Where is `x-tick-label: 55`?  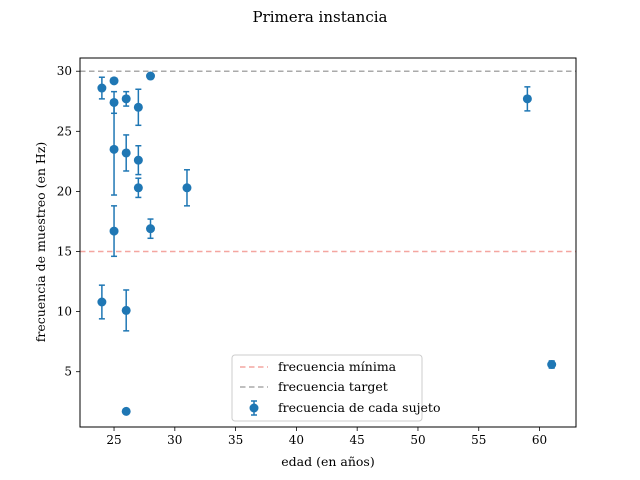 x-tick-label: 55 is located at coordinates (478, 440).